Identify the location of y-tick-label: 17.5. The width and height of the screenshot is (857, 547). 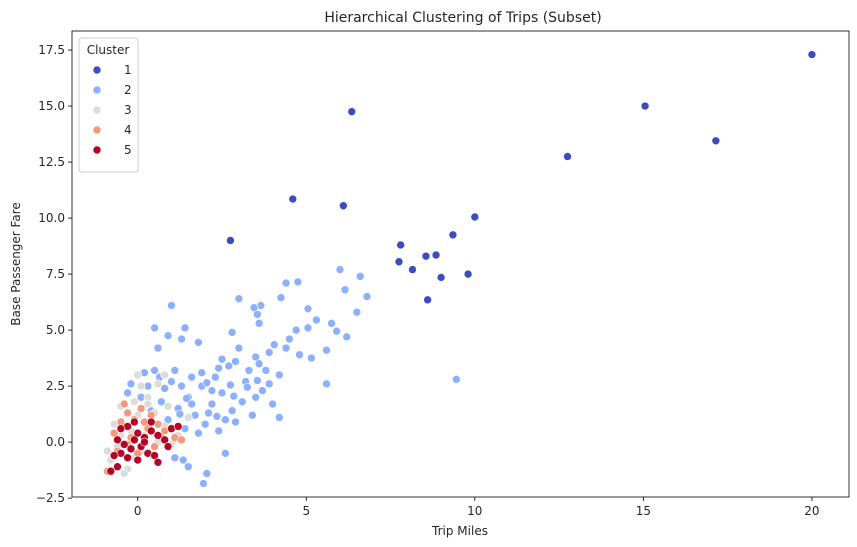
(51, 50).